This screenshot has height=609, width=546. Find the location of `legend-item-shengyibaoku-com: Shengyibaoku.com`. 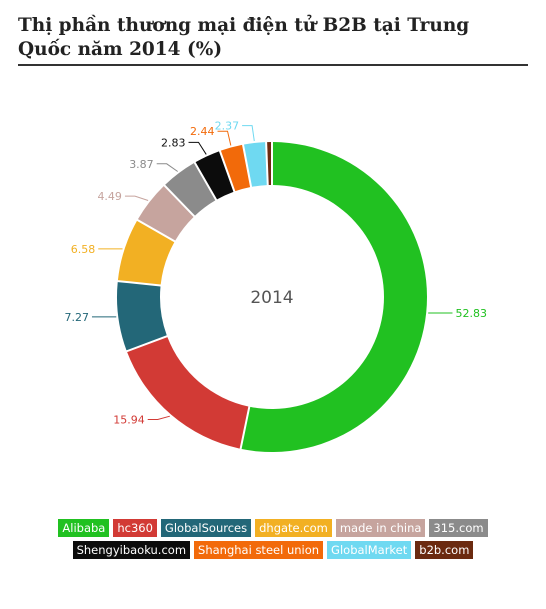

legend-item-shengyibaoku-com: Shengyibaoku.com is located at coordinates (131, 550).